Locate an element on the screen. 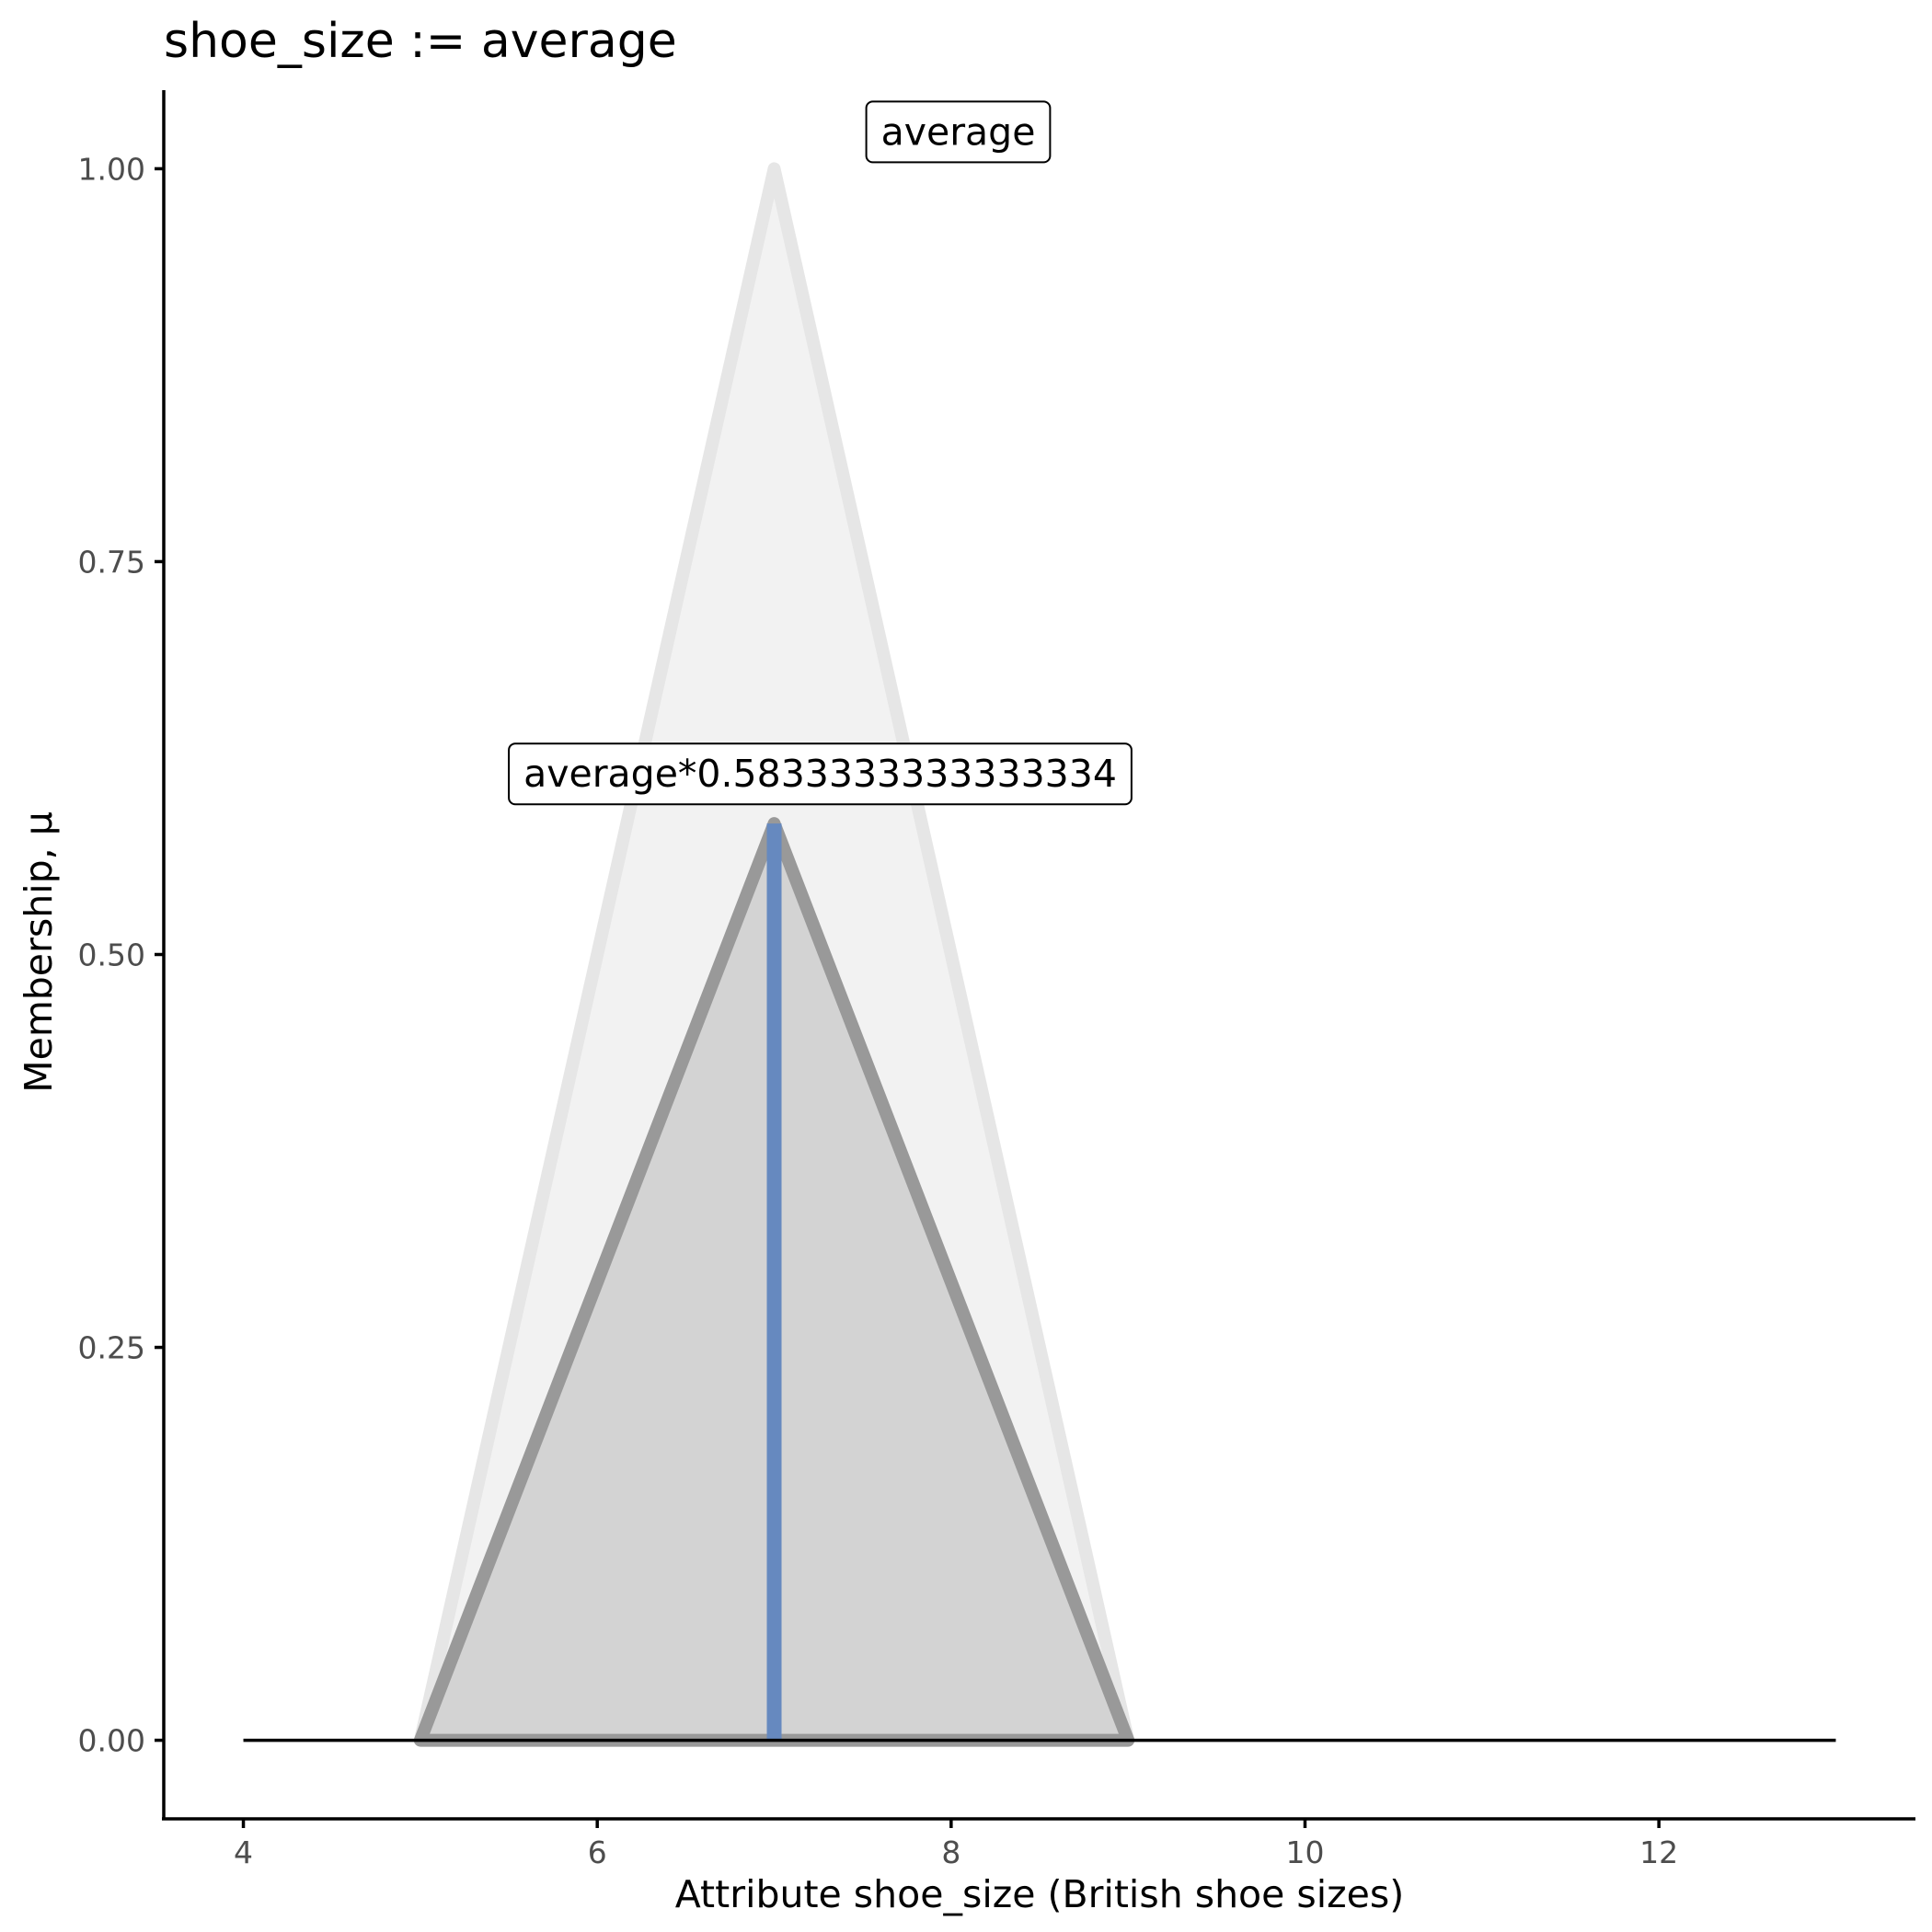 This screenshot has width=1932, height=1932. y-tick-label: 0.50 is located at coordinates (111, 955).